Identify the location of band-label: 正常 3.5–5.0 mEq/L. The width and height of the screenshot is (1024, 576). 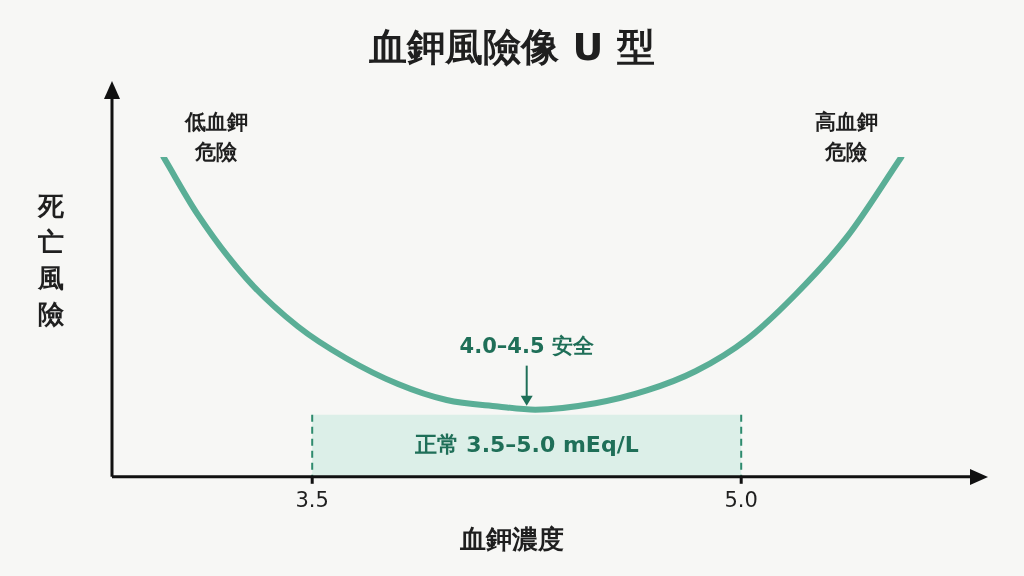
(526, 444).